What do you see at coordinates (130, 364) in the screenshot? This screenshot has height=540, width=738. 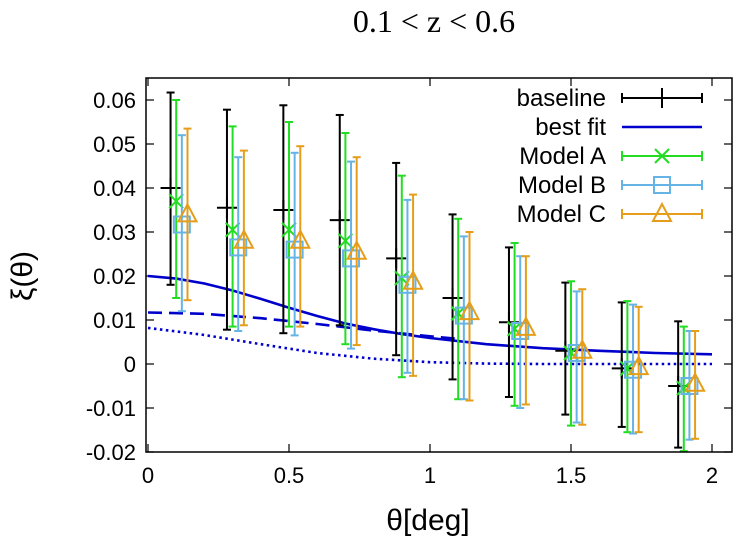 I see `y-tick-label: 0` at bounding box center [130, 364].